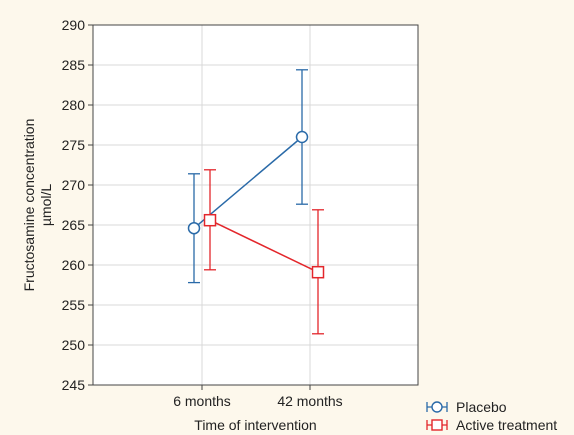 The image size is (574, 435). Describe the element at coordinates (74, 305) in the screenshot. I see `y-tick-label: 255` at that location.